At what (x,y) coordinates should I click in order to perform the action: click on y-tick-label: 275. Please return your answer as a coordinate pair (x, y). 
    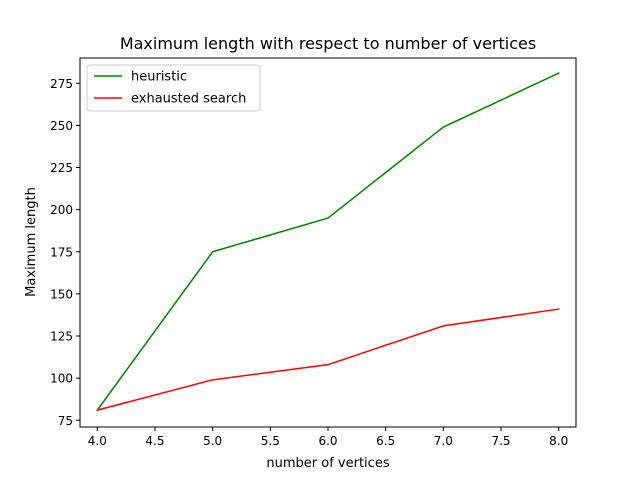
    Looking at the image, I should click on (61, 84).